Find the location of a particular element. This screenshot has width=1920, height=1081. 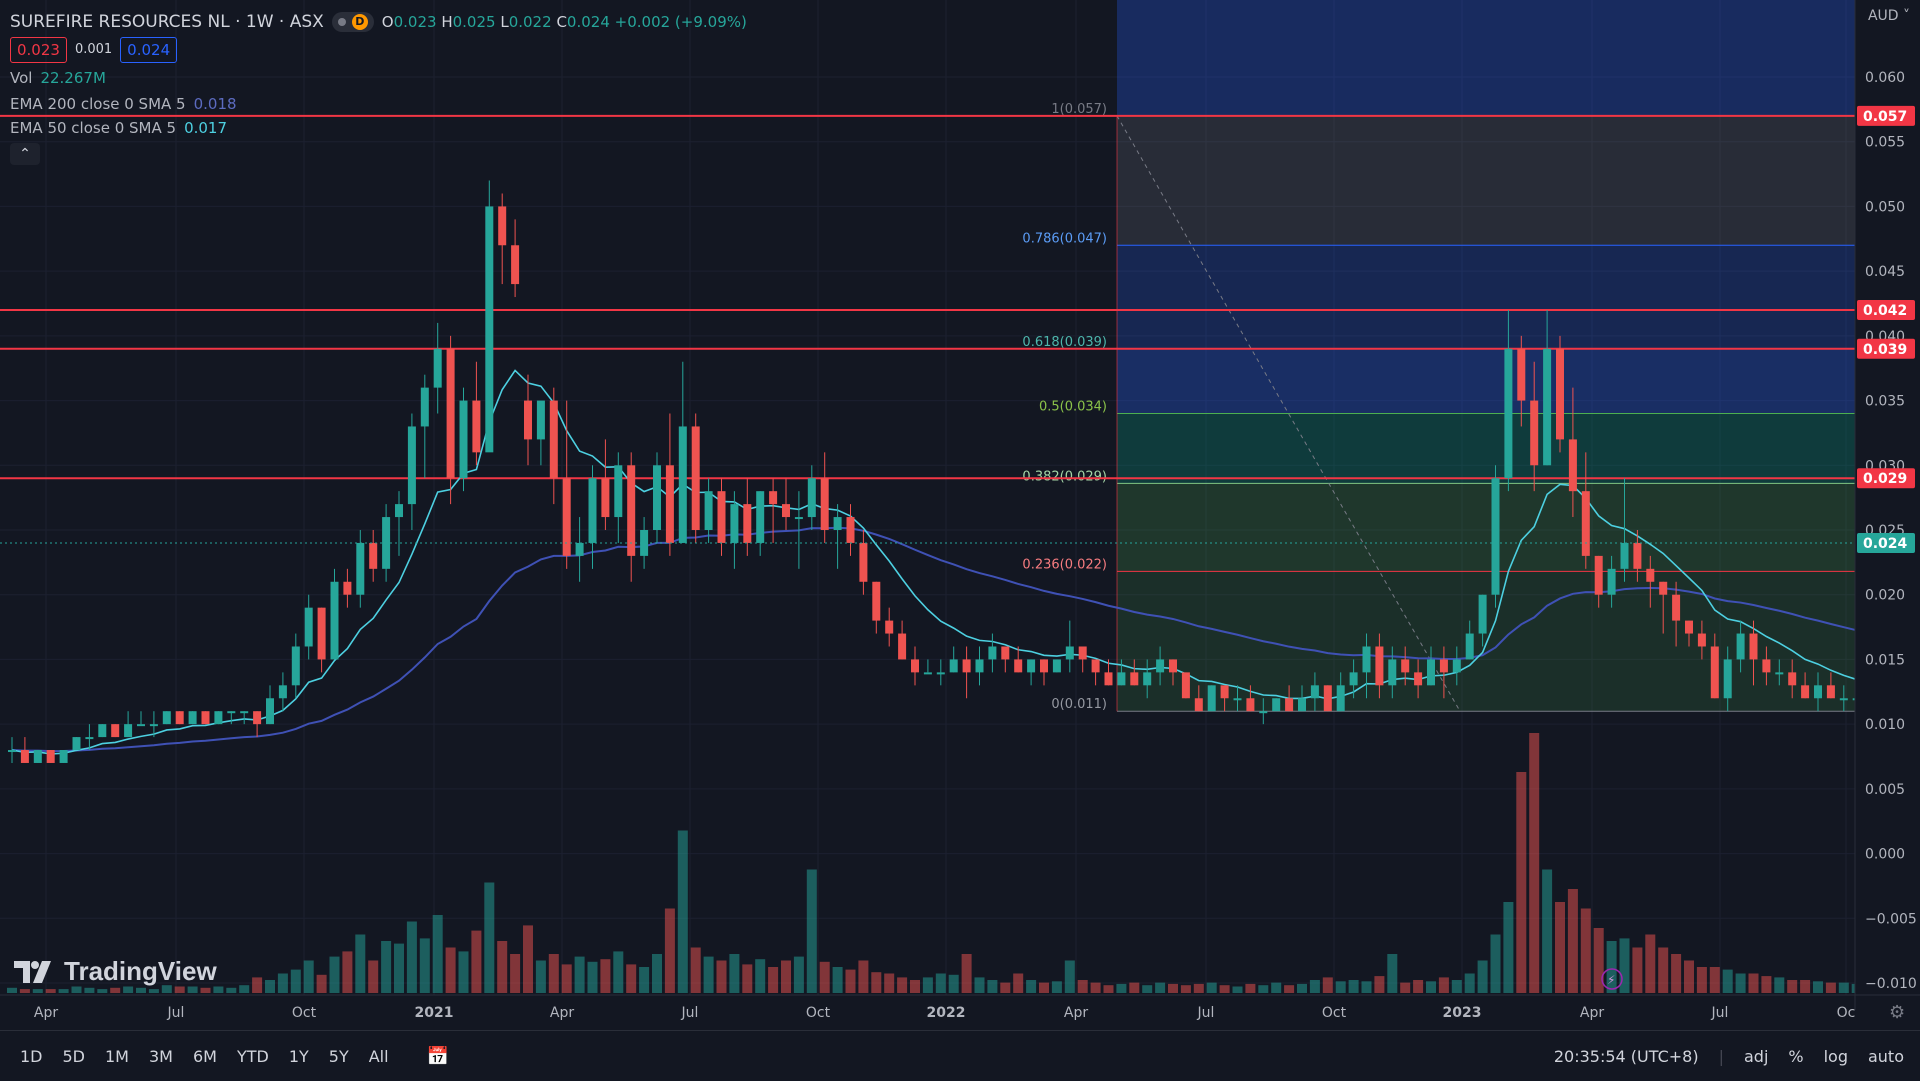

log-toggle: log is located at coordinates (1835, 1056).